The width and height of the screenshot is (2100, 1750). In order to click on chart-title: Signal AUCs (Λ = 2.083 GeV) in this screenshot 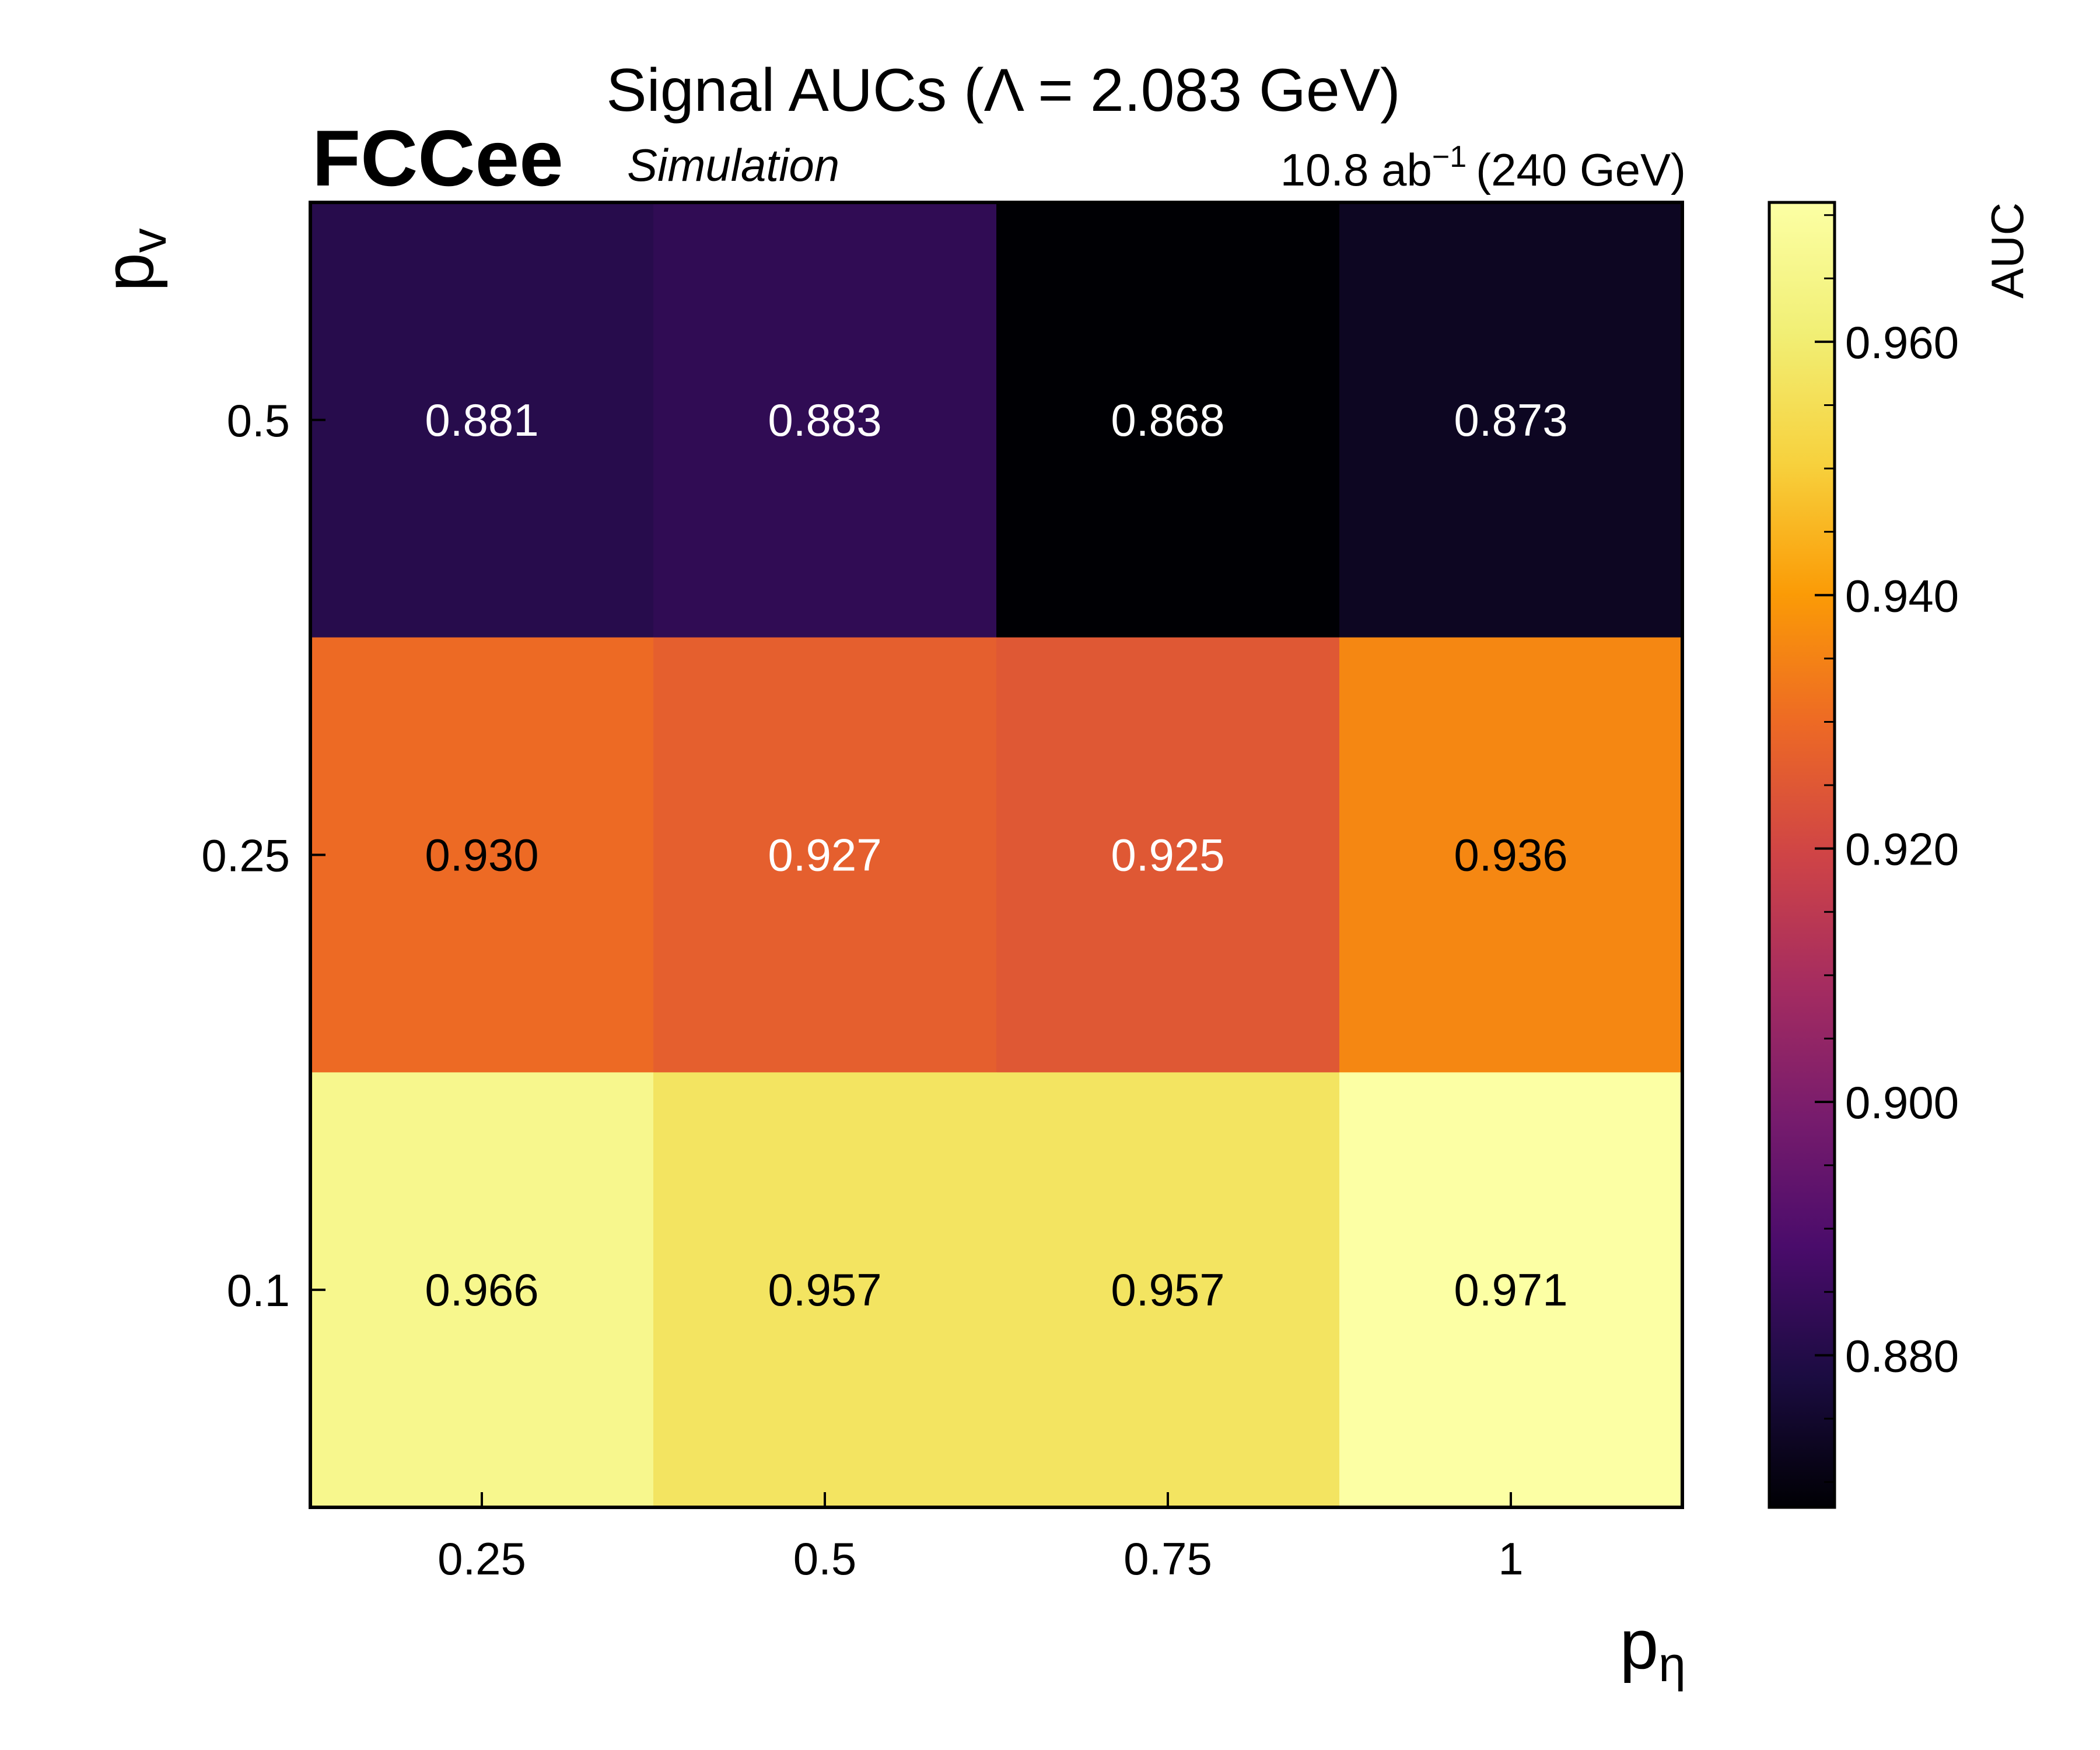, I will do `click(1003, 90)`.